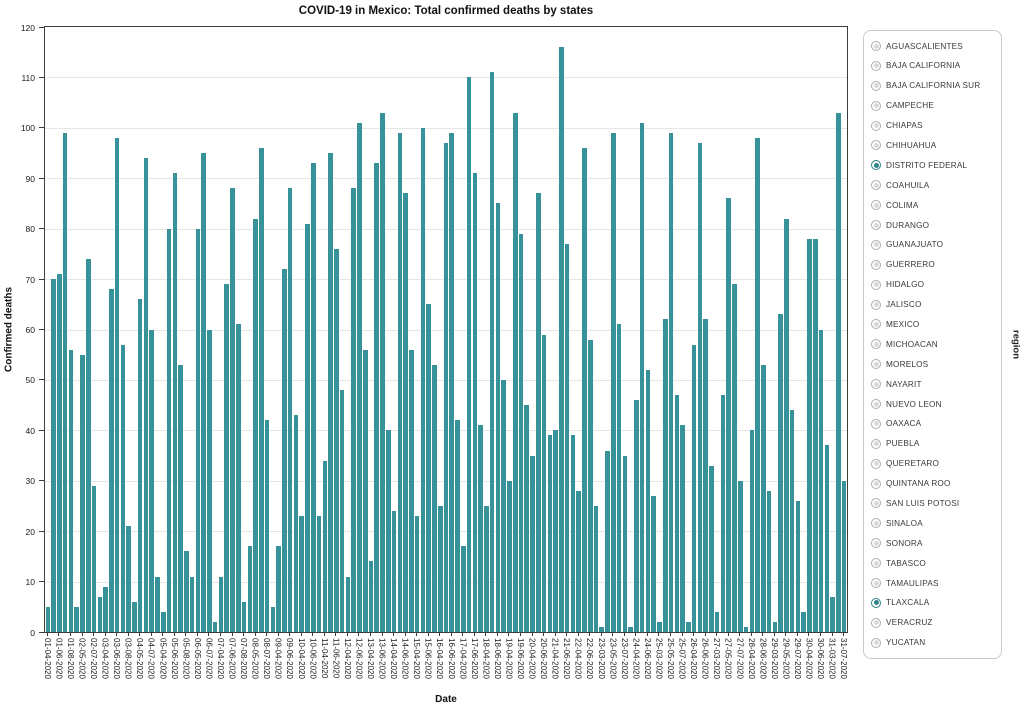  What do you see at coordinates (932, 563) in the screenshot?
I see `legend-item-tabasco: TABASCO` at bounding box center [932, 563].